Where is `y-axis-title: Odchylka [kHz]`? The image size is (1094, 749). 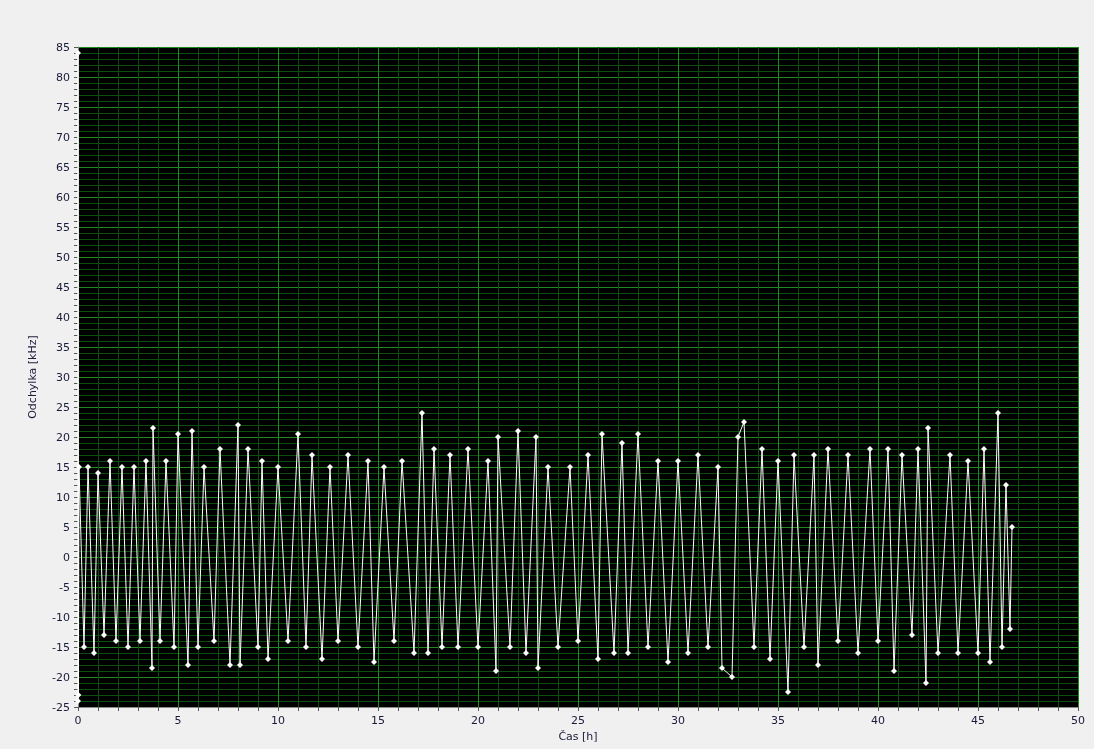
y-axis-title: Odchylka [kHz] is located at coordinates (32, 377).